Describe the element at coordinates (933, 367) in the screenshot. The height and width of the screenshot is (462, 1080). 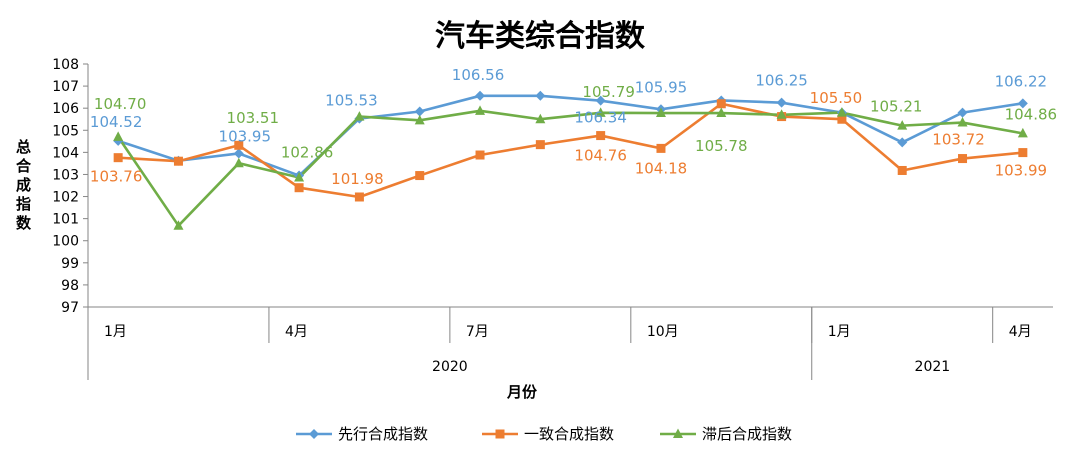
I see `year-label: 2021` at that location.